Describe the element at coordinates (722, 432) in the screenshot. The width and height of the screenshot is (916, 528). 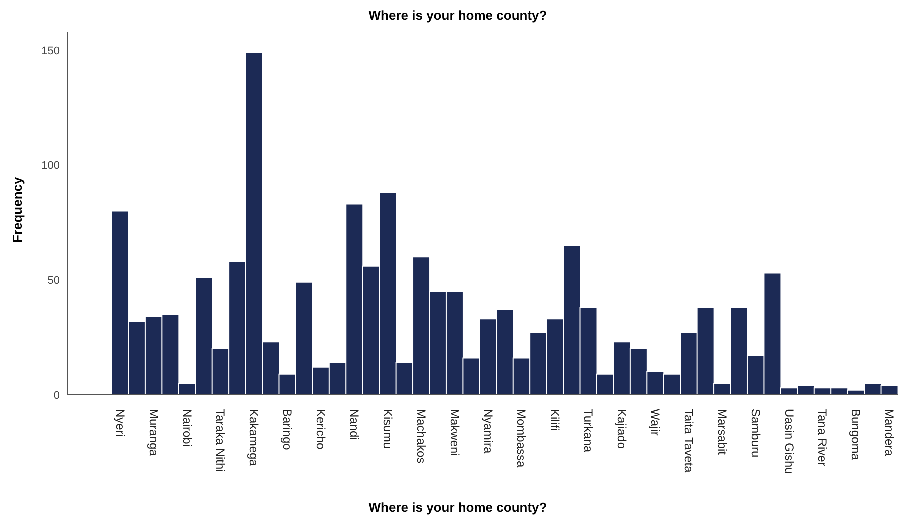
I see `x-tick-label: Marsabit` at that location.